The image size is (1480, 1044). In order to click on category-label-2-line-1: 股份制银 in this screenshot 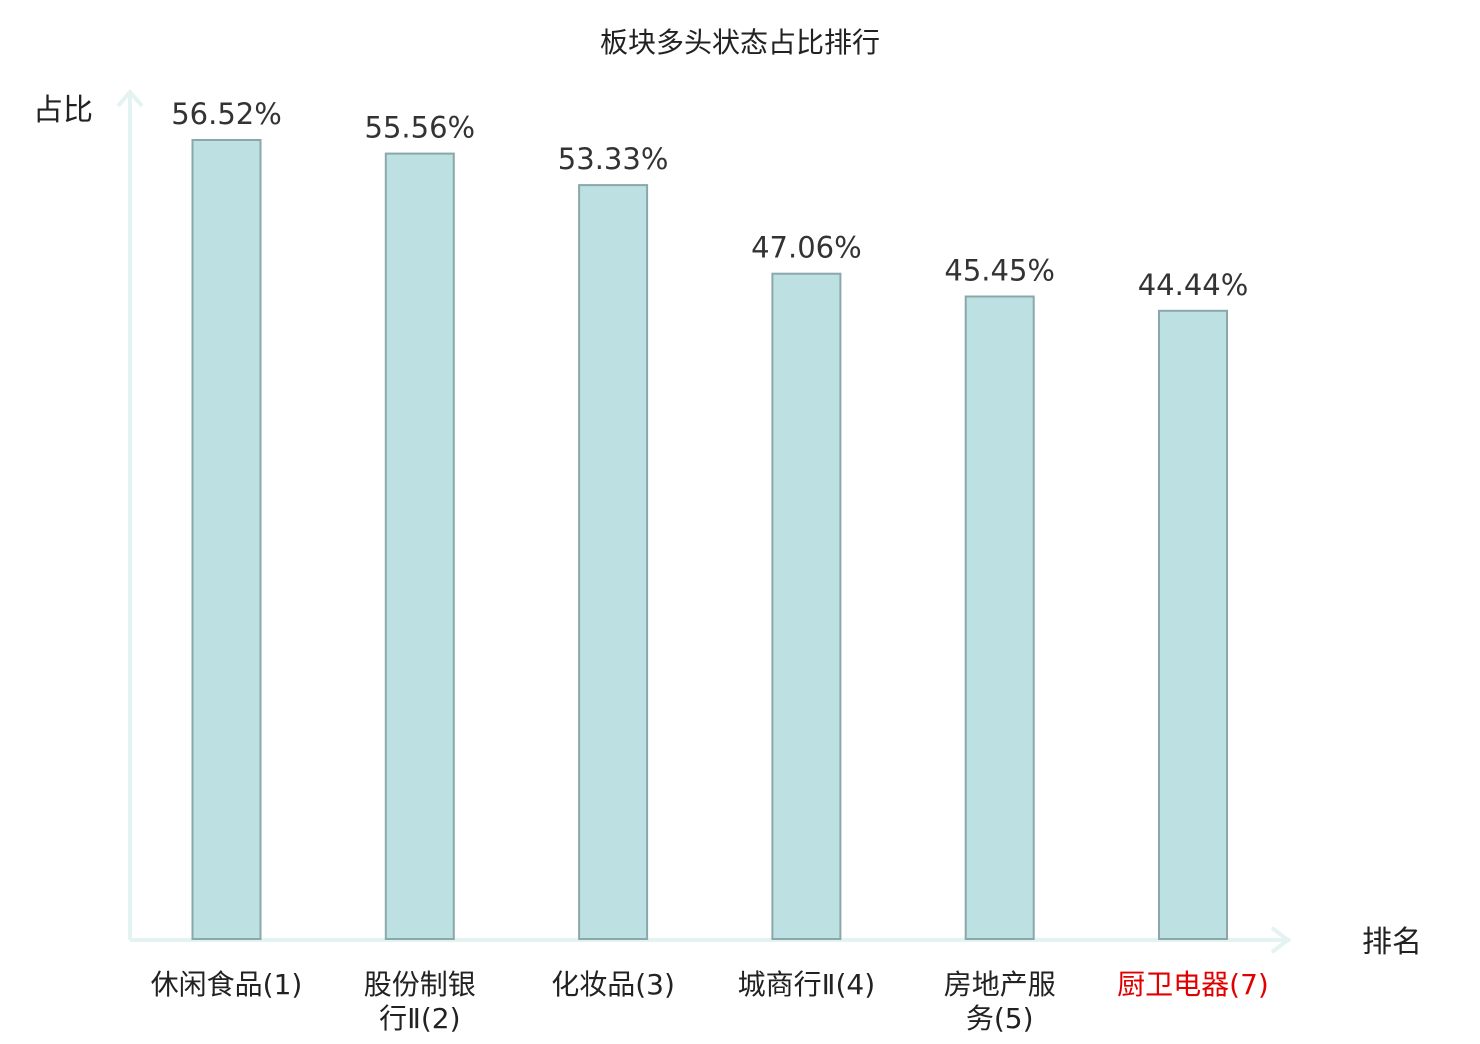, I will do `click(420, 984)`.